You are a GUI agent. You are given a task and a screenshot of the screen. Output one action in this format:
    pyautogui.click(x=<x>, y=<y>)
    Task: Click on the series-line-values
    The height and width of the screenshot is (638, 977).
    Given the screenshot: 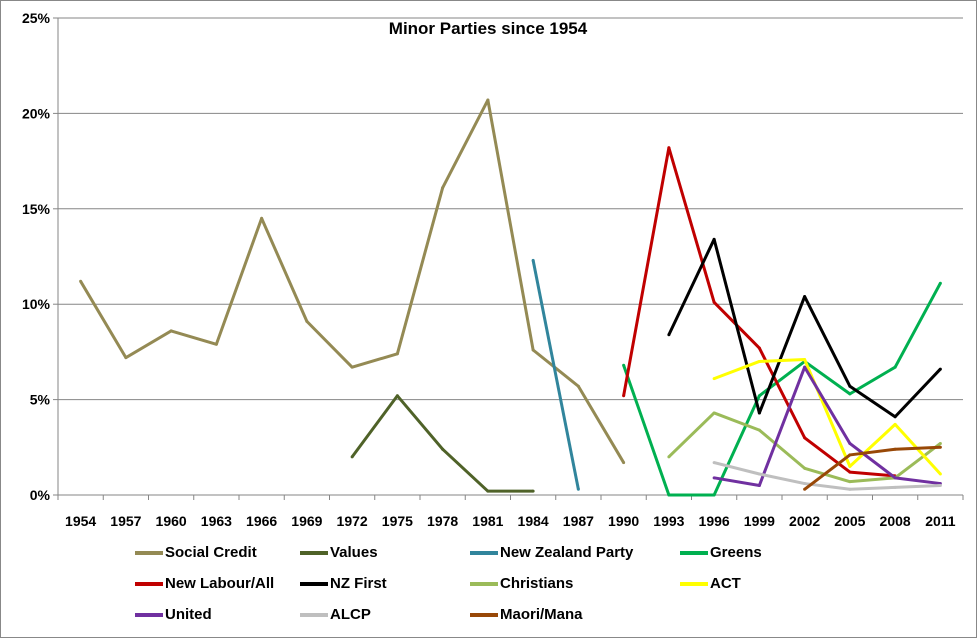 What is the action you would take?
    pyautogui.click(x=442, y=443)
    